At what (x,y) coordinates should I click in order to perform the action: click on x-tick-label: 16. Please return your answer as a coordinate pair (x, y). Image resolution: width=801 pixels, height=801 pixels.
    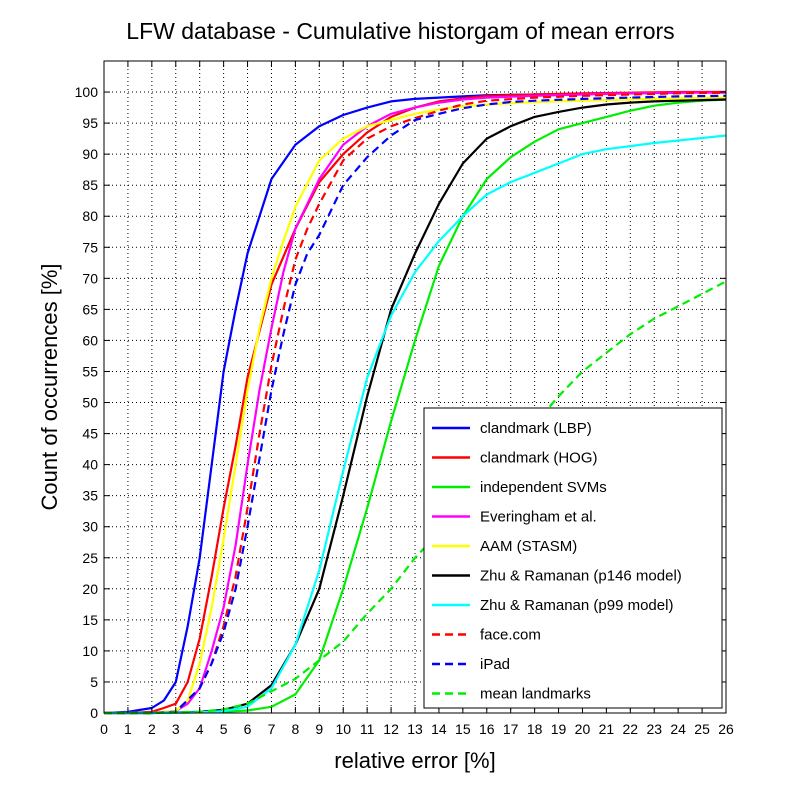
    Looking at the image, I should click on (487, 729).